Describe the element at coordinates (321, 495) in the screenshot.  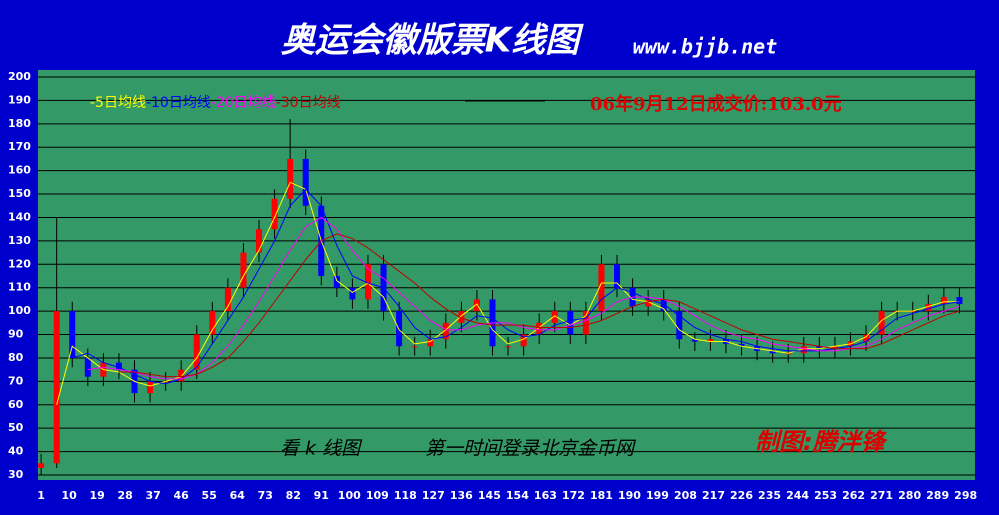
I see `x-tick-label: 91` at that location.